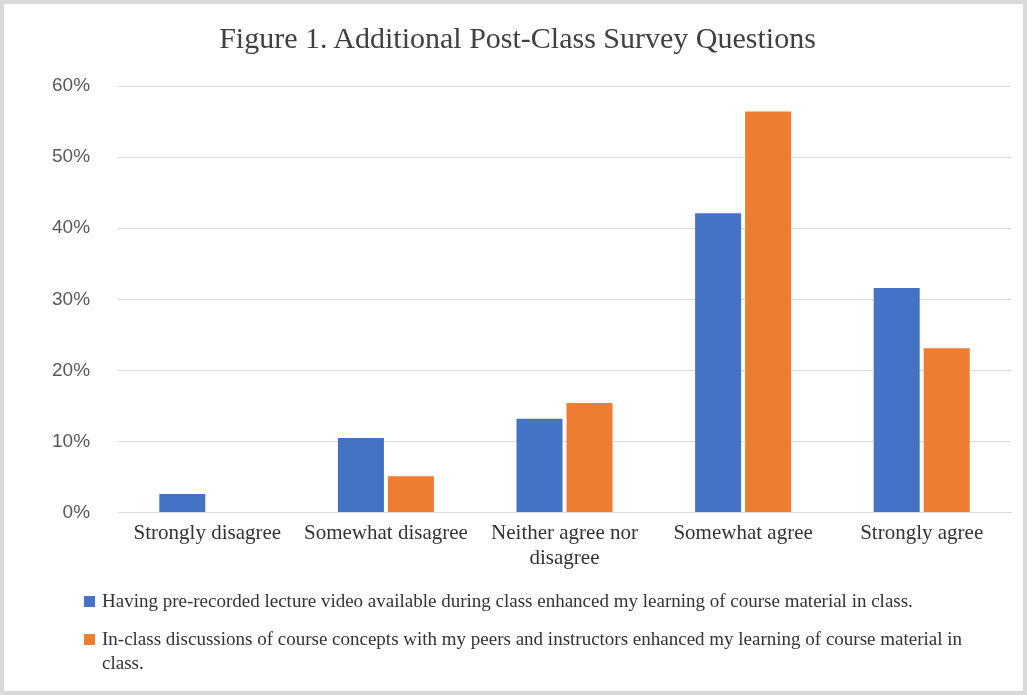  I want to click on y-tick-label: 60%, so click(71, 85).